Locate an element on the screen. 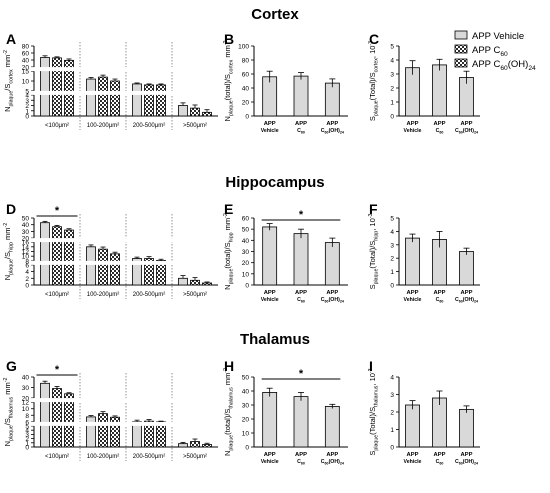 This screenshot has height=493, width=550. significance-star: * is located at coordinates (57, 370).